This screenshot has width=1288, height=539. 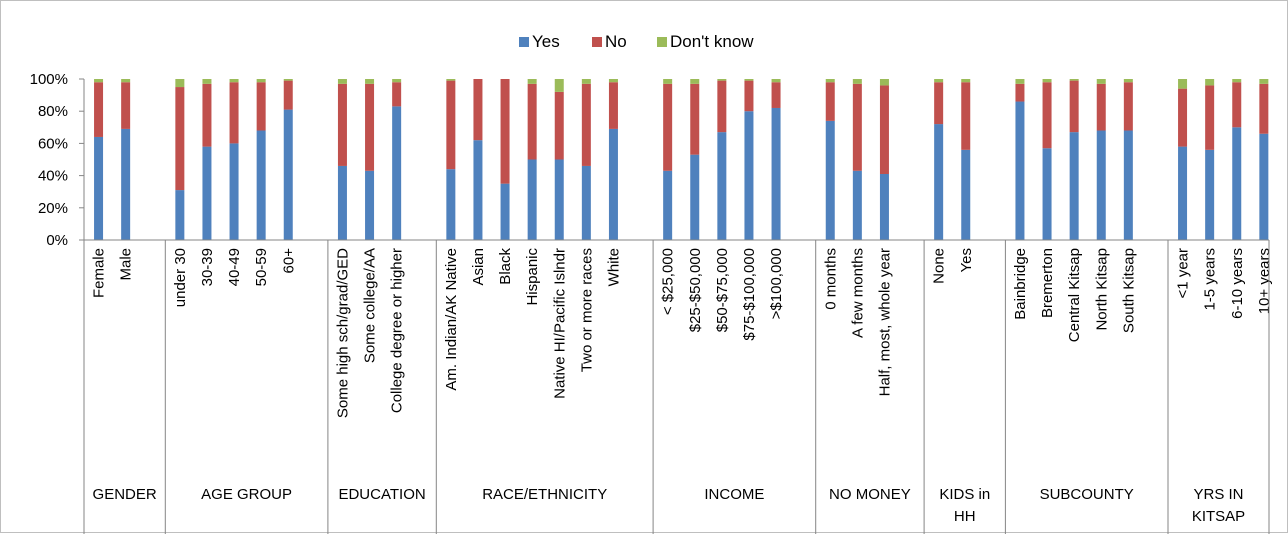 I want to click on category-label: Some high sch/grad/GED, so click(x=342, y=333).